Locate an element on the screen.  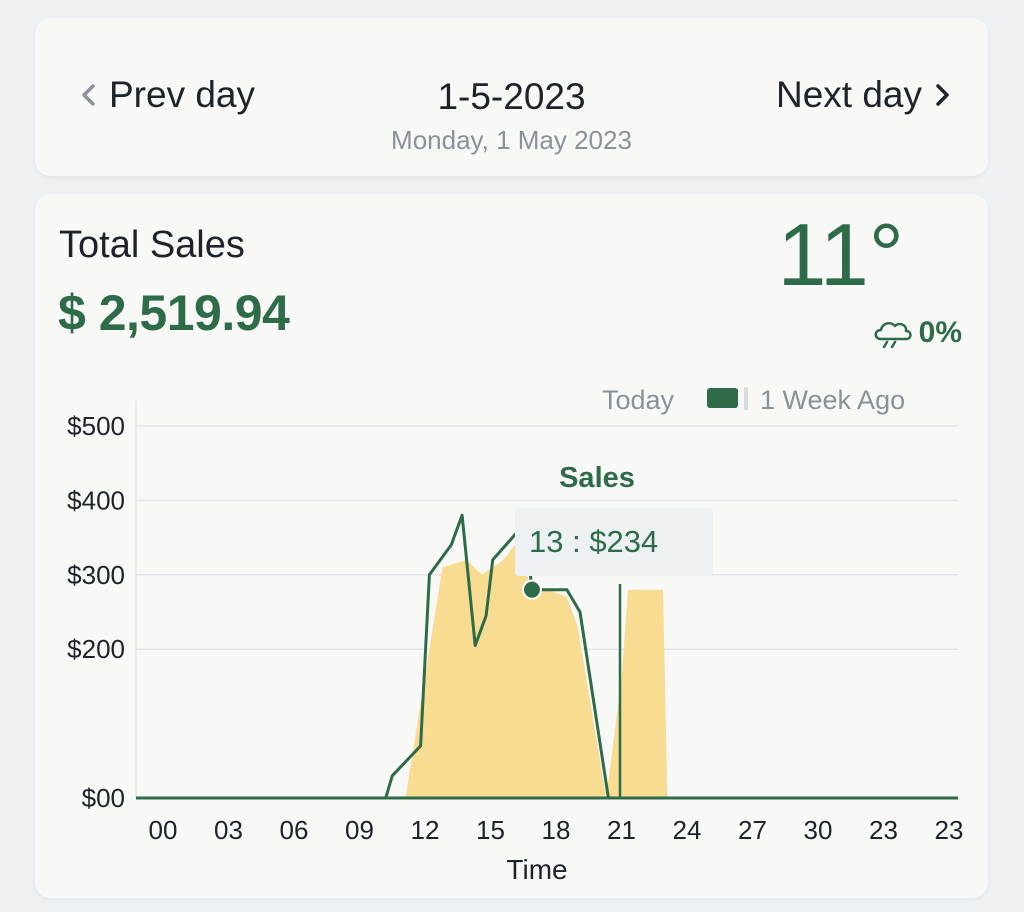
week-ago-area is located at coordinates (430, 671).